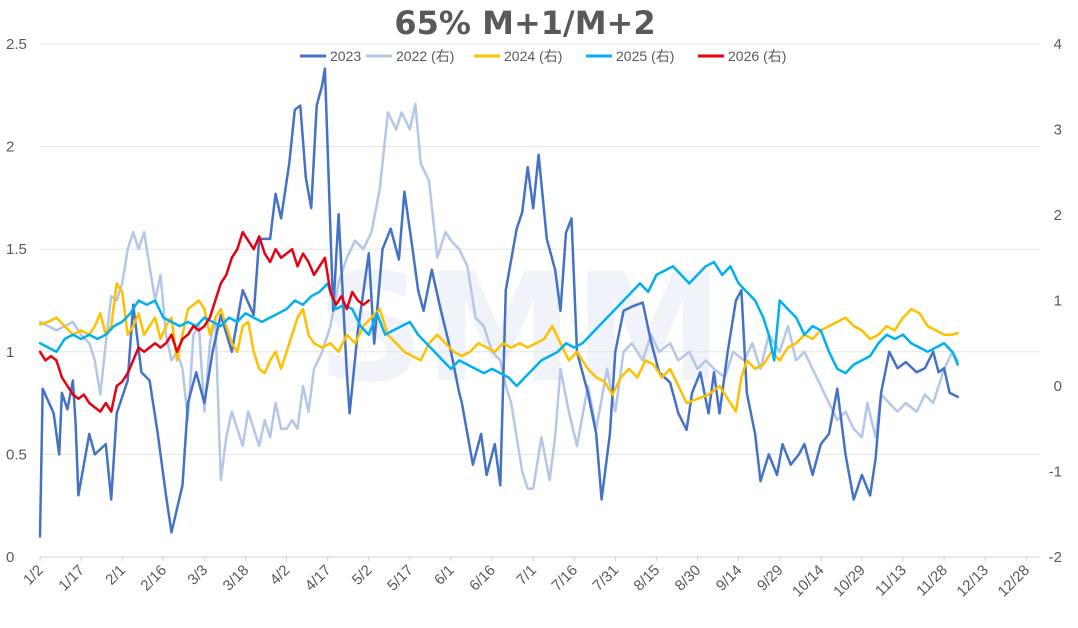 Image resolution: width=1078 pixels, height=628 pixels. Describe the element at coordinates (1058, 44) in the screenshot. I see `y-right-tick-label: 4` at that location.